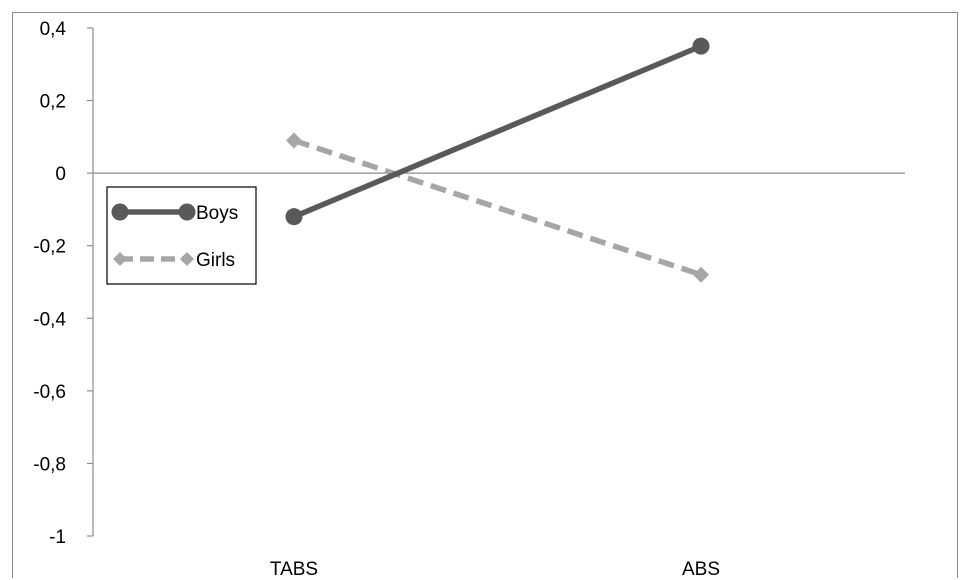 This screenshot has height=580, width=960. Describe the element at coordinates (57, 537) in the screenshot. I see `y-tick-label: -1` at that location.